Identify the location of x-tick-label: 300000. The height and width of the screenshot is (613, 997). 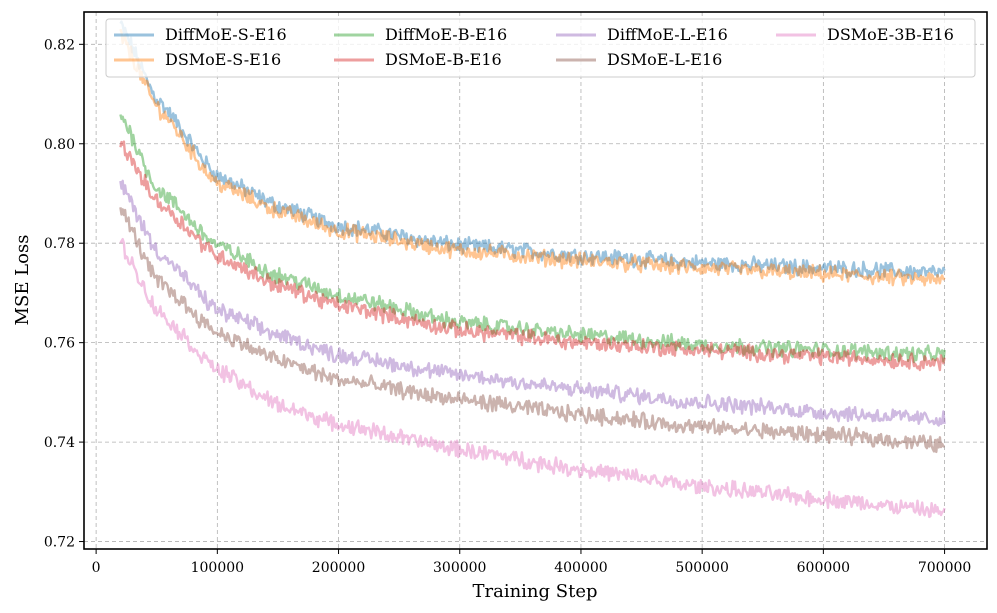
(459, 568).